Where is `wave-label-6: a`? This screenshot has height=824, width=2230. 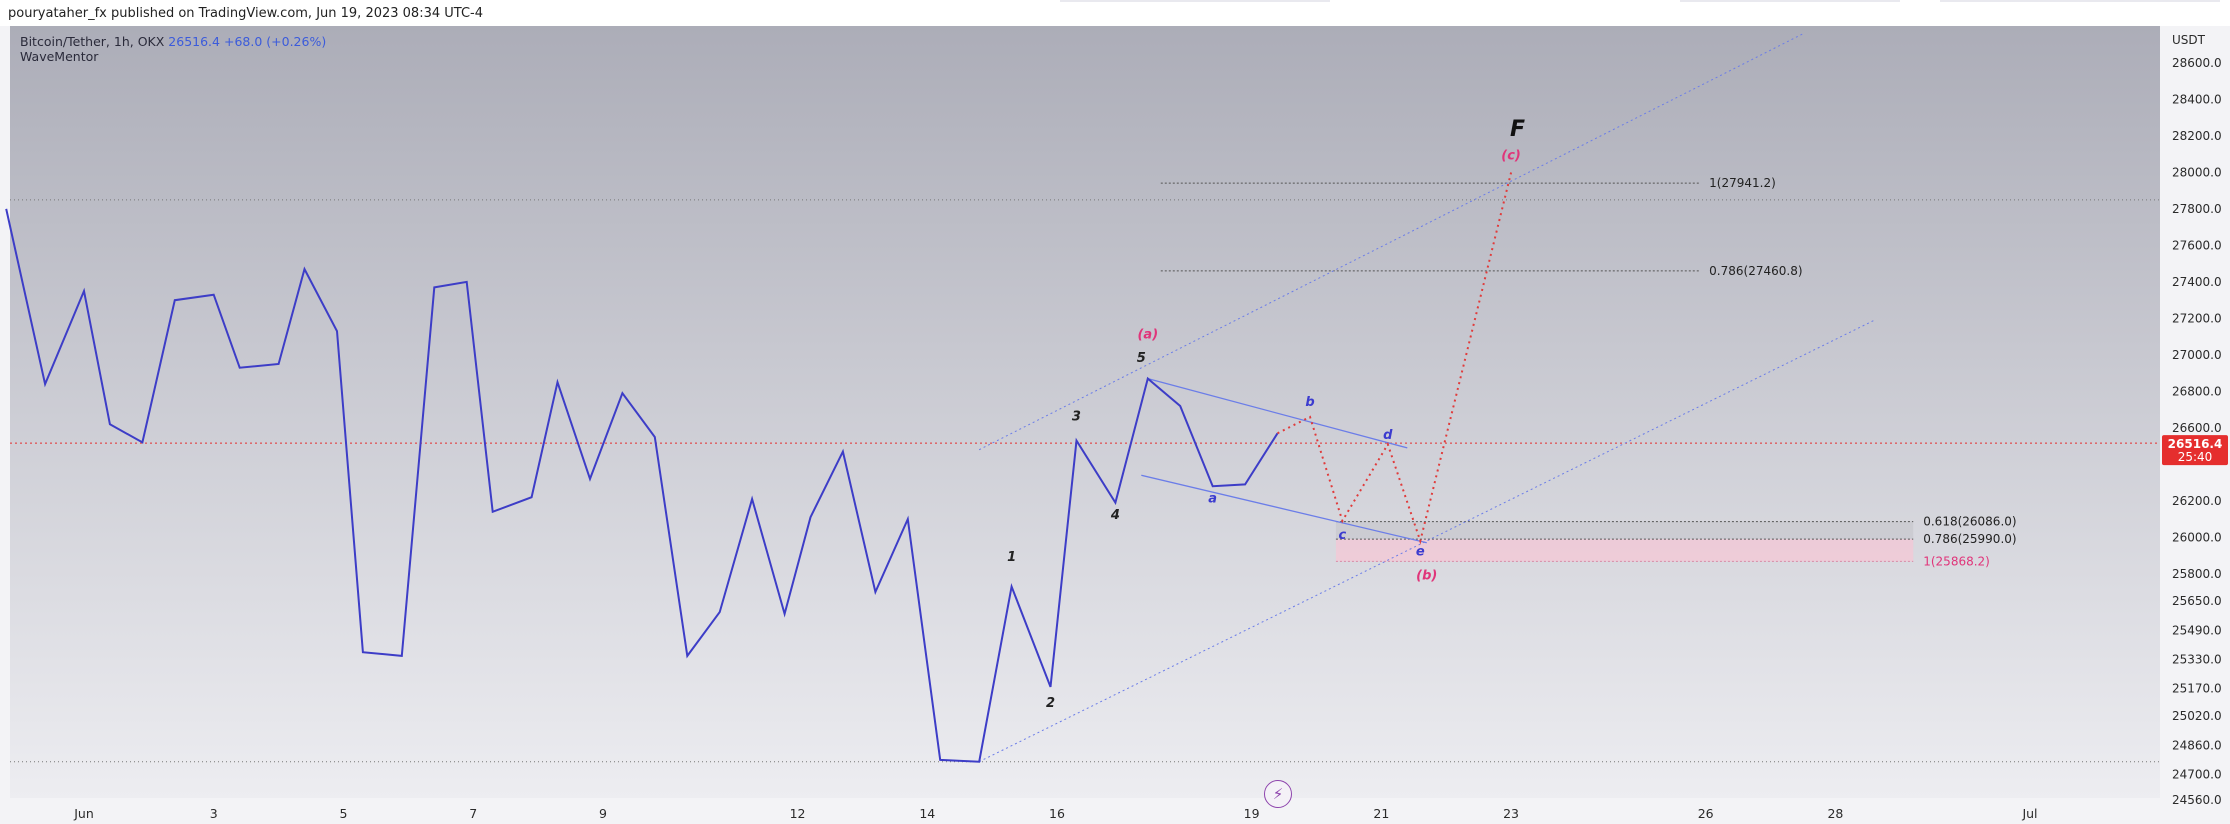
wave-label-6: a is located at coordinates (1212, 499).